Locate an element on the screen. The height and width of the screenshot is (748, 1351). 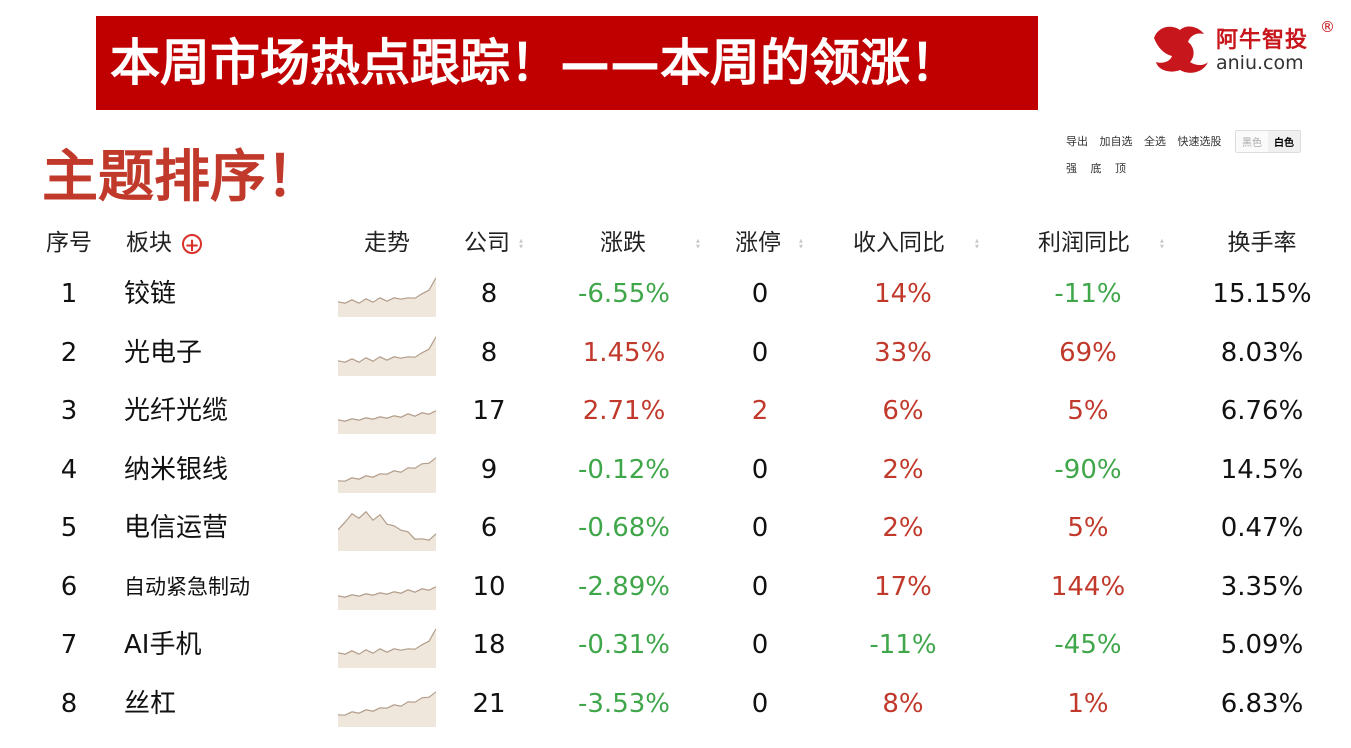
table-row: 3 光纤光缆 17 2.71% 2 6% 5% 6.76% is located at coordinates (675, 411).